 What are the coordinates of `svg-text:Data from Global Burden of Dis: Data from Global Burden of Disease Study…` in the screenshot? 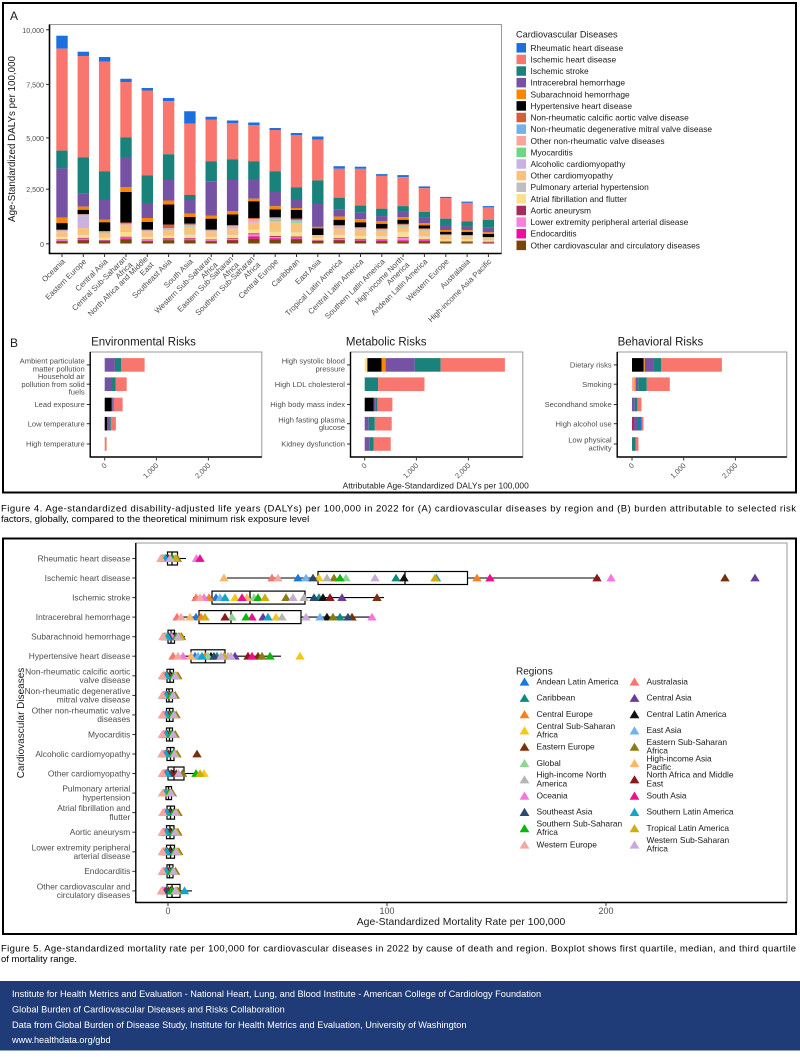 It's located at (239, 1025).